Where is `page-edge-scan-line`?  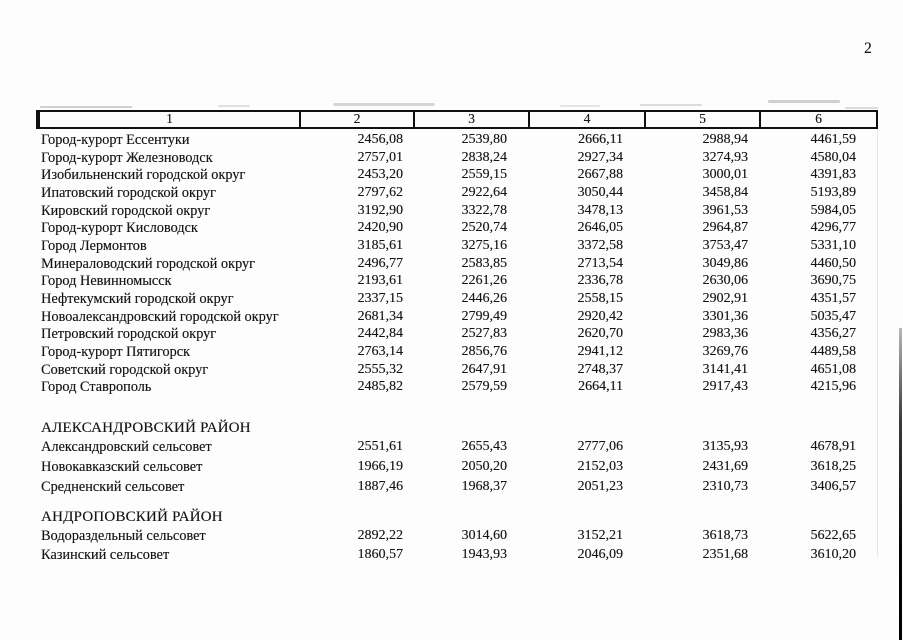 page-edge-scan-line is located at coordinates (900, 484).